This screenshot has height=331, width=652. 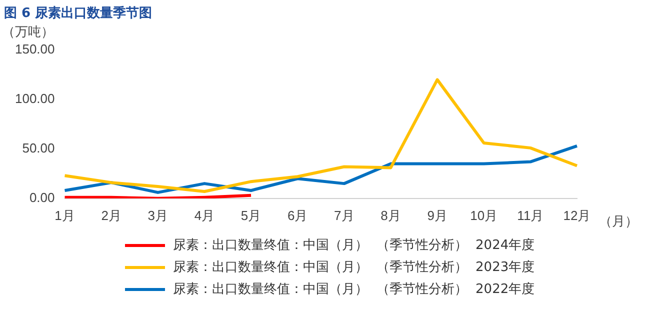 I want to click on x-tick-label: 3月, so click(x=158, y=215).